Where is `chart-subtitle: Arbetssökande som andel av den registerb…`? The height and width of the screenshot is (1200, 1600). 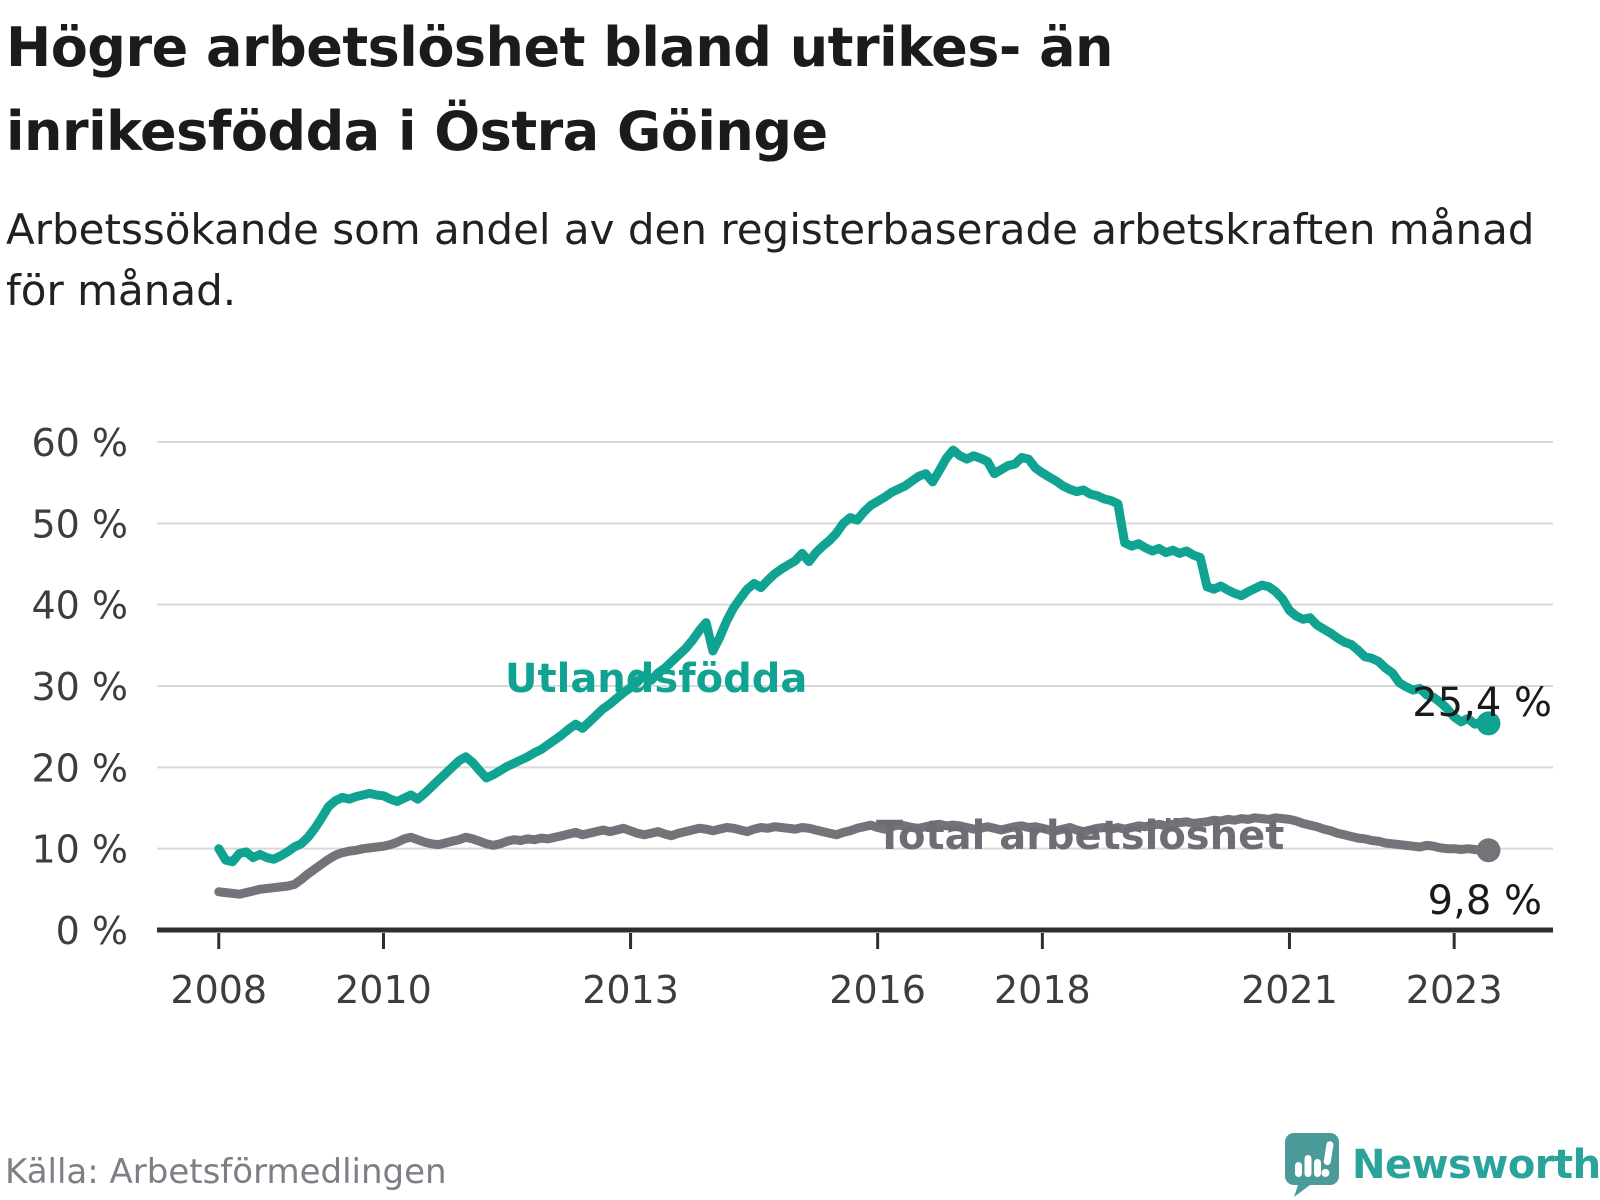
chart-subtitle: Arbetssökande som andel av den registerb… is located at coordinates (770, 260).